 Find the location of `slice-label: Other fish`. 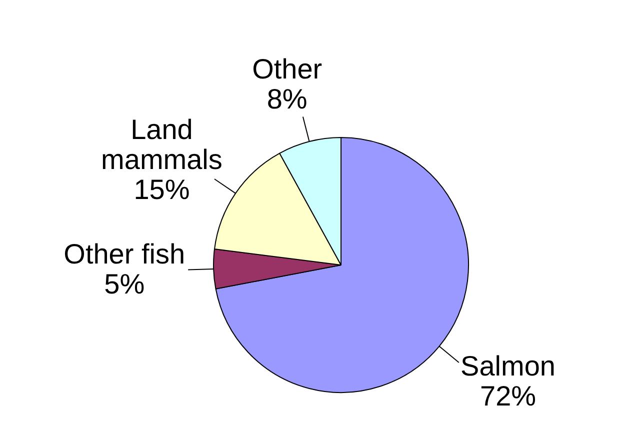

slice-label: Other fish is located at coordinates (125, 254).